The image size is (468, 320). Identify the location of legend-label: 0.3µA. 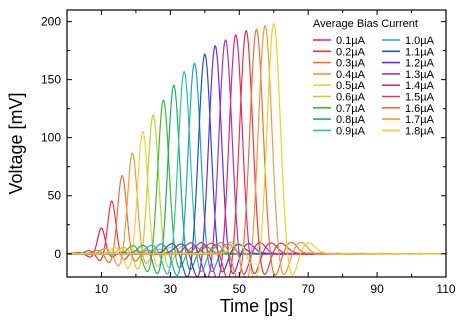
(351, 64).